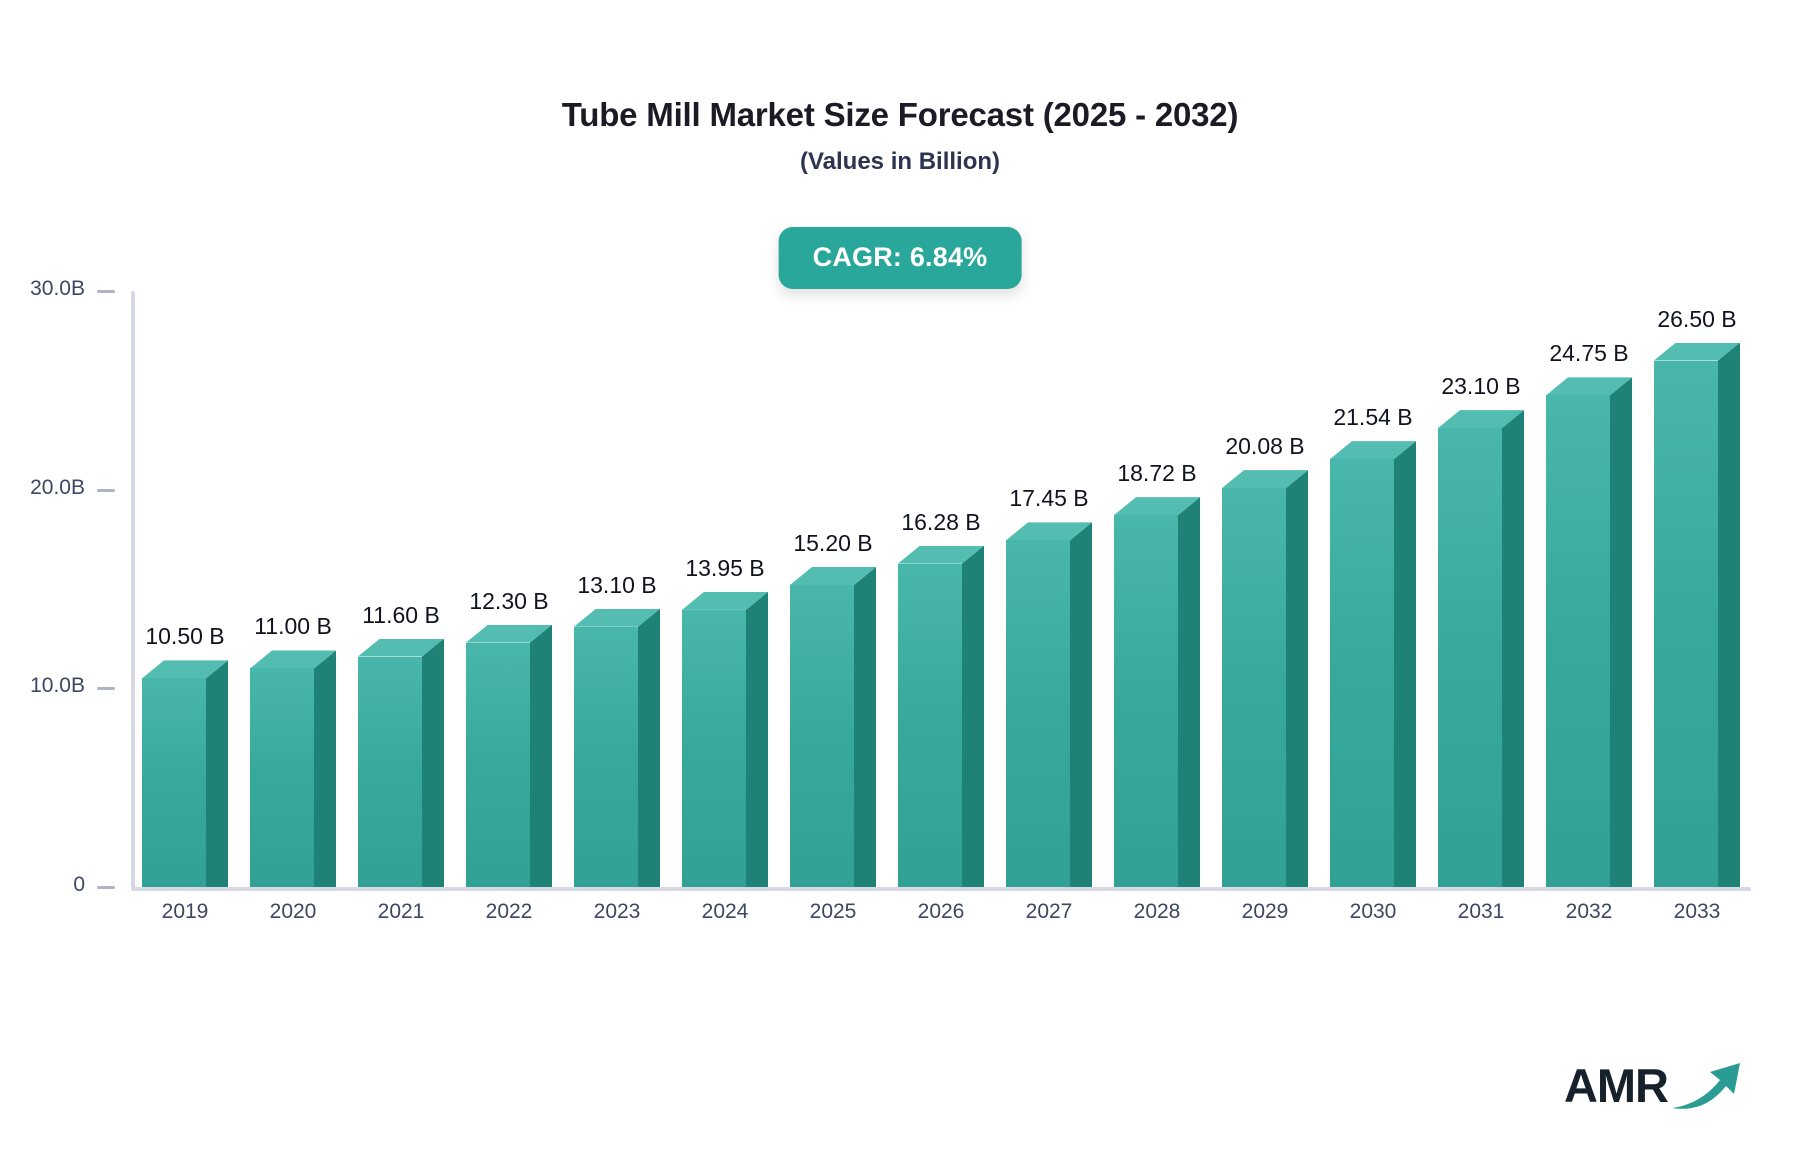 This screenshot has width=1800, height=1156. What do you see at coordinates (1373, 417) in the screenshot?
I see `bar-value-label: 21.54 B` at bounding box center [1373, 417].